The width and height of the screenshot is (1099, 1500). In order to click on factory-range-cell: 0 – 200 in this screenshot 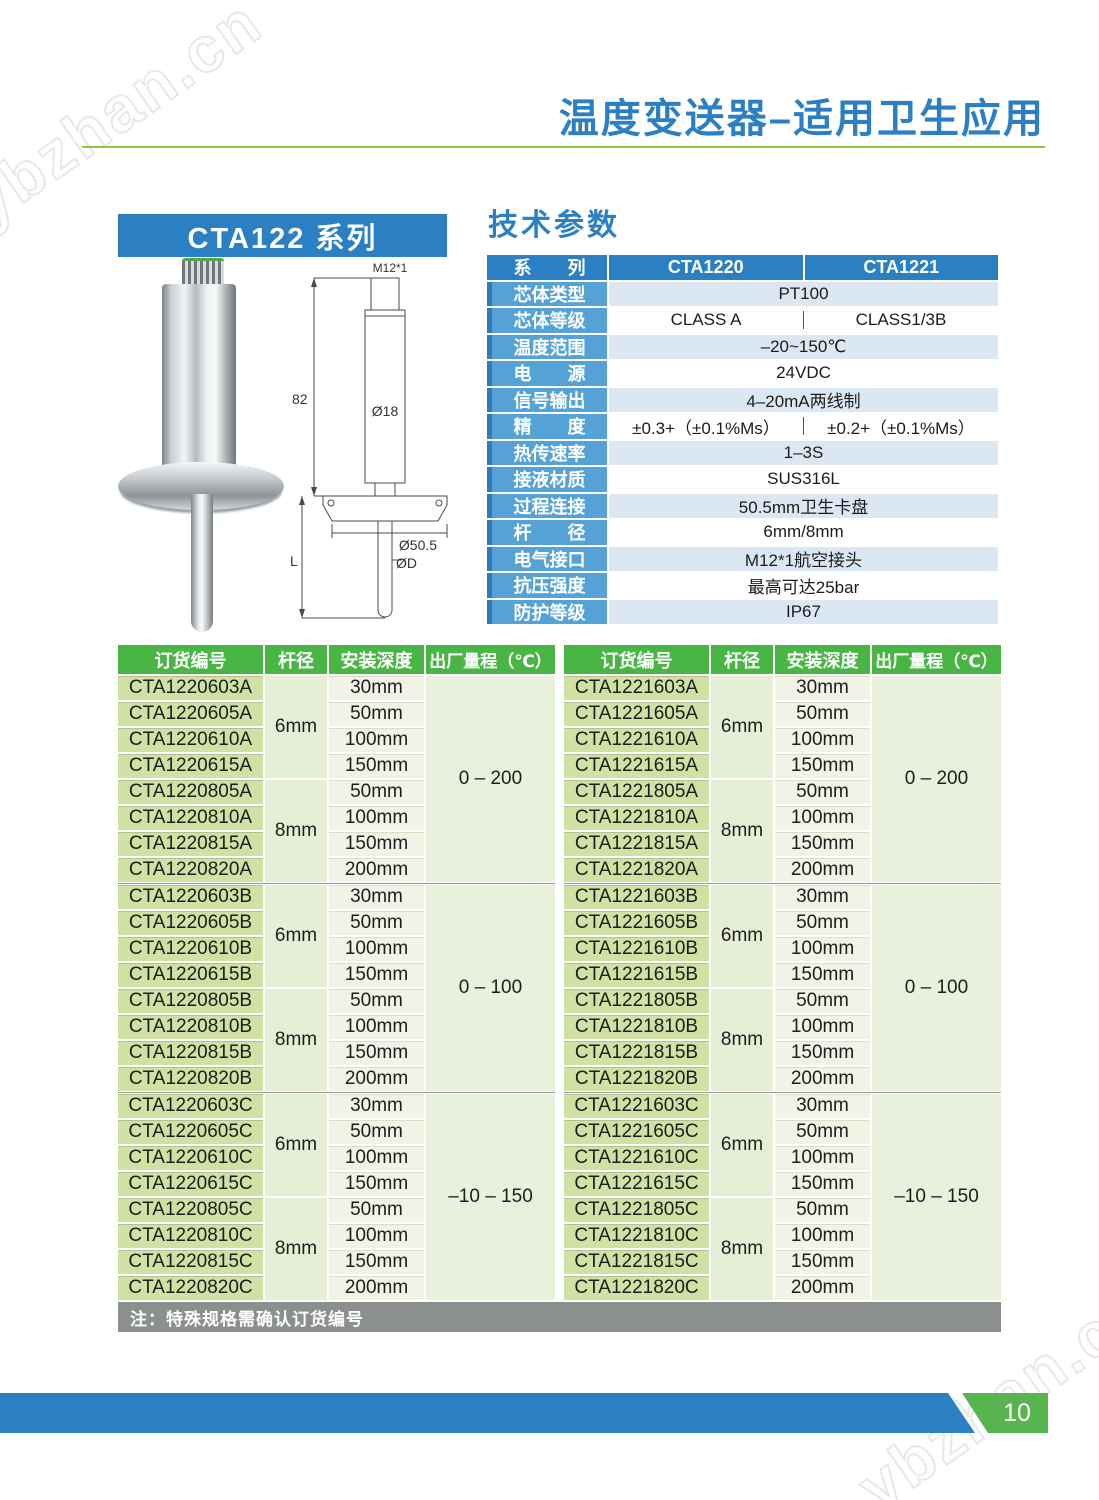, I will do `click(936, 779)`.